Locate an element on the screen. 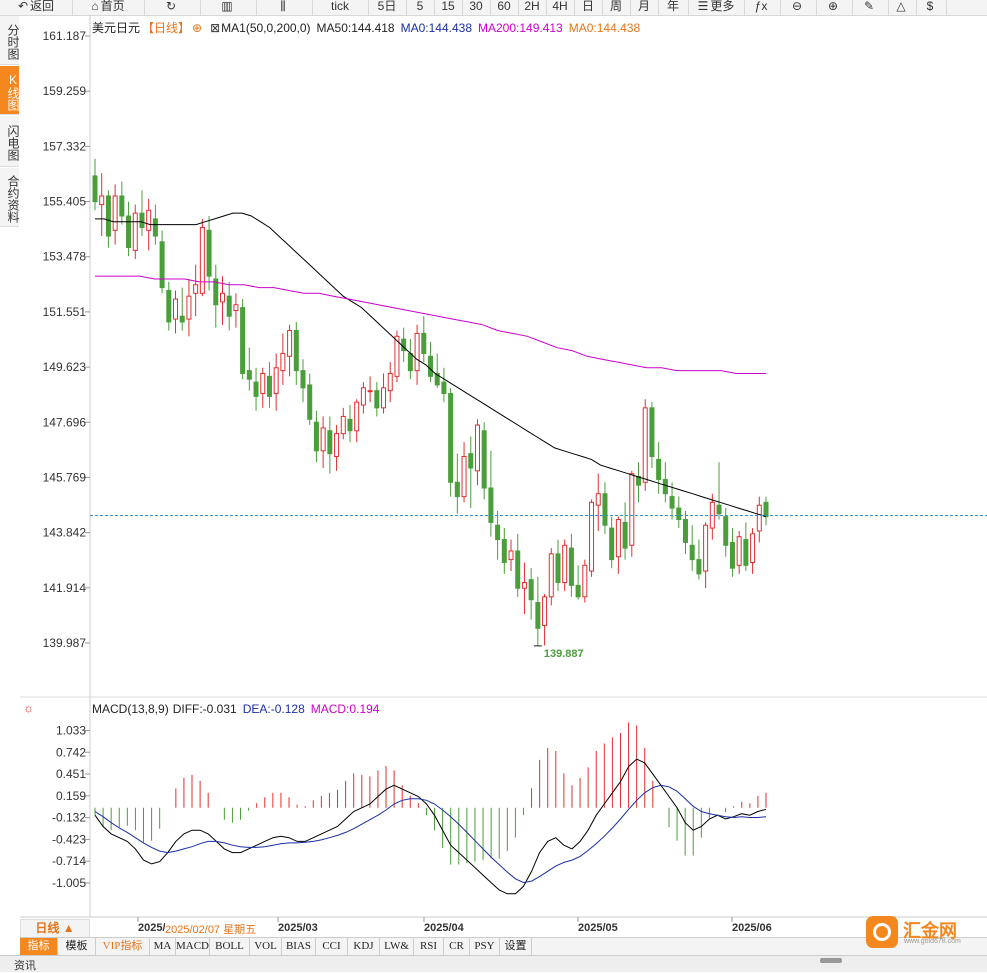 The width and height of the screenshot is (987, 973). period-15-button: 15 is located at coordinates (448, 7).